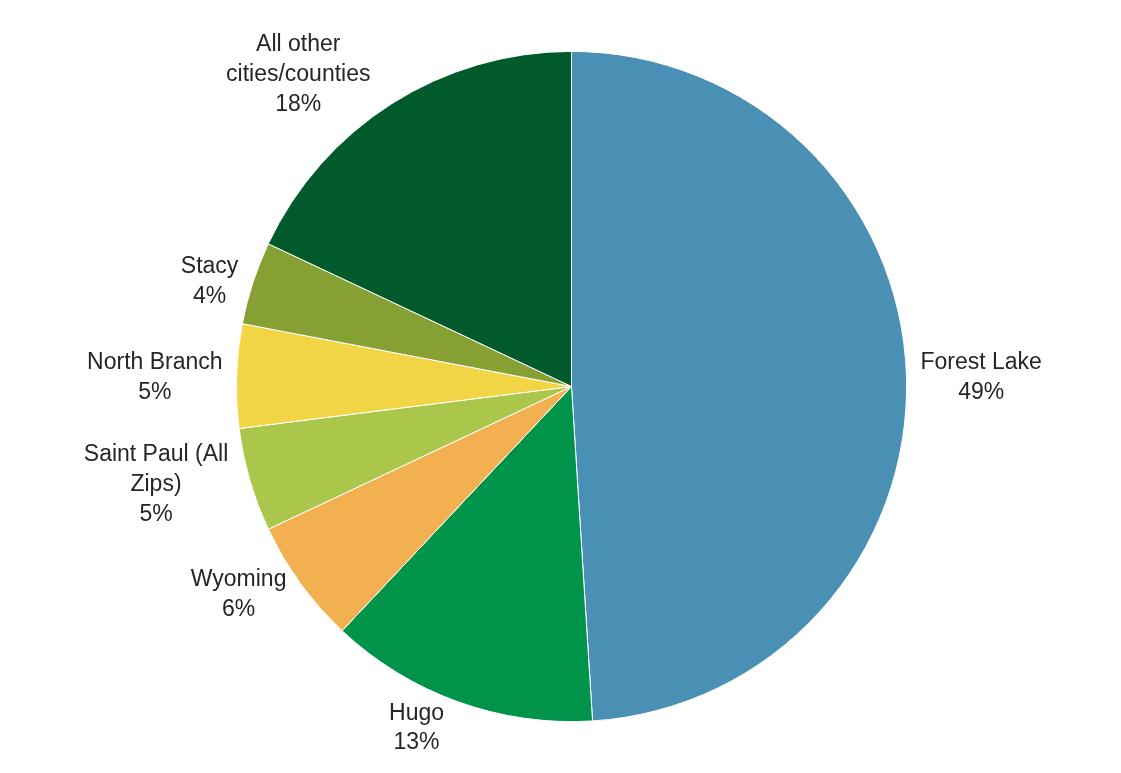 This screenshot has height=773, width=1121. I want to click on slice-label: North Branch, so click(155, 361).